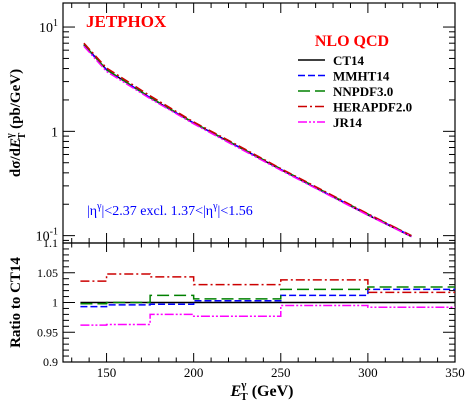 The image size is (469, 404). I want to click on ratio-y-tick-label: 1, so click(55, 303).